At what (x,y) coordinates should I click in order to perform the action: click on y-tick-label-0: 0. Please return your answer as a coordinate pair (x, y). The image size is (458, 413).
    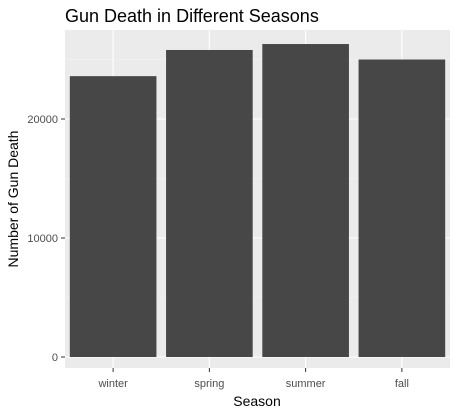
    Looking at the image, I should click on (55, 358).